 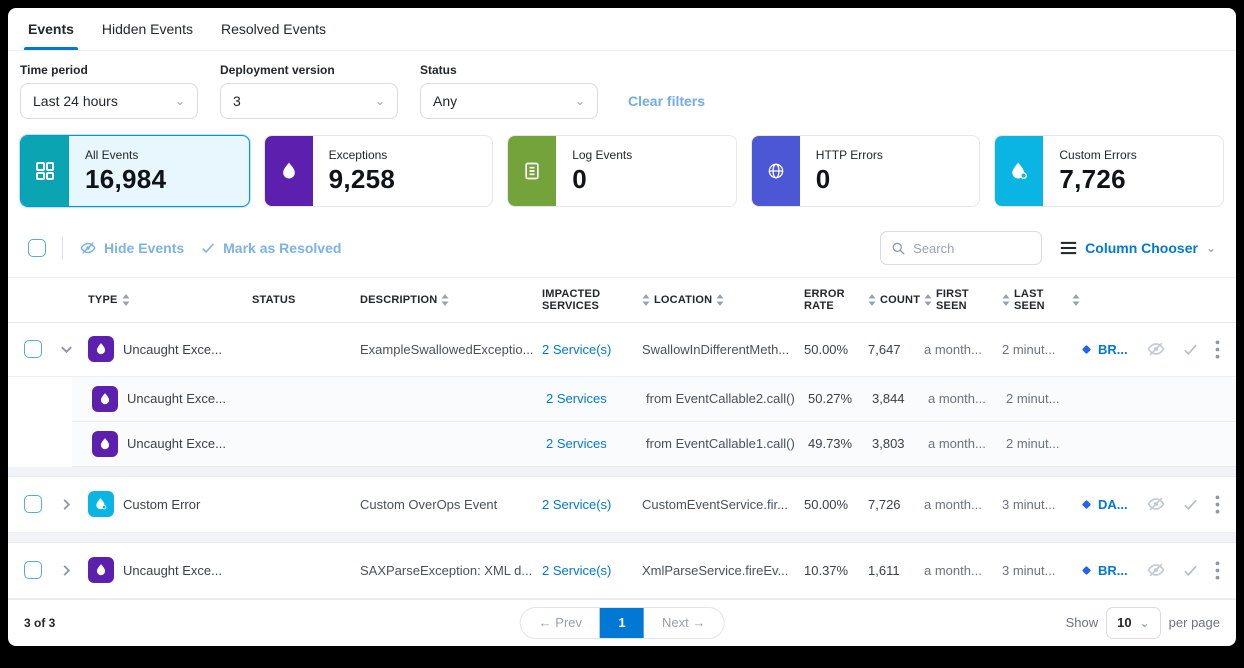 I want to click on row-actions, so click(x=1185, y=349).